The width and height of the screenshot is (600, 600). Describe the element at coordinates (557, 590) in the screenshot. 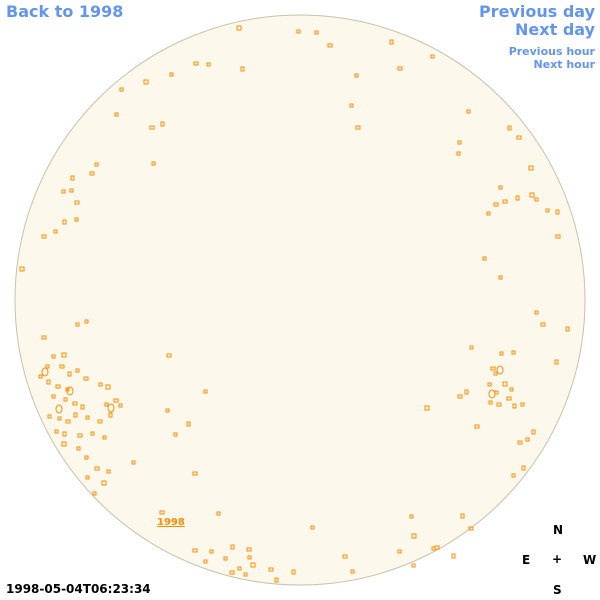

I see `compass-south: S` at that location.